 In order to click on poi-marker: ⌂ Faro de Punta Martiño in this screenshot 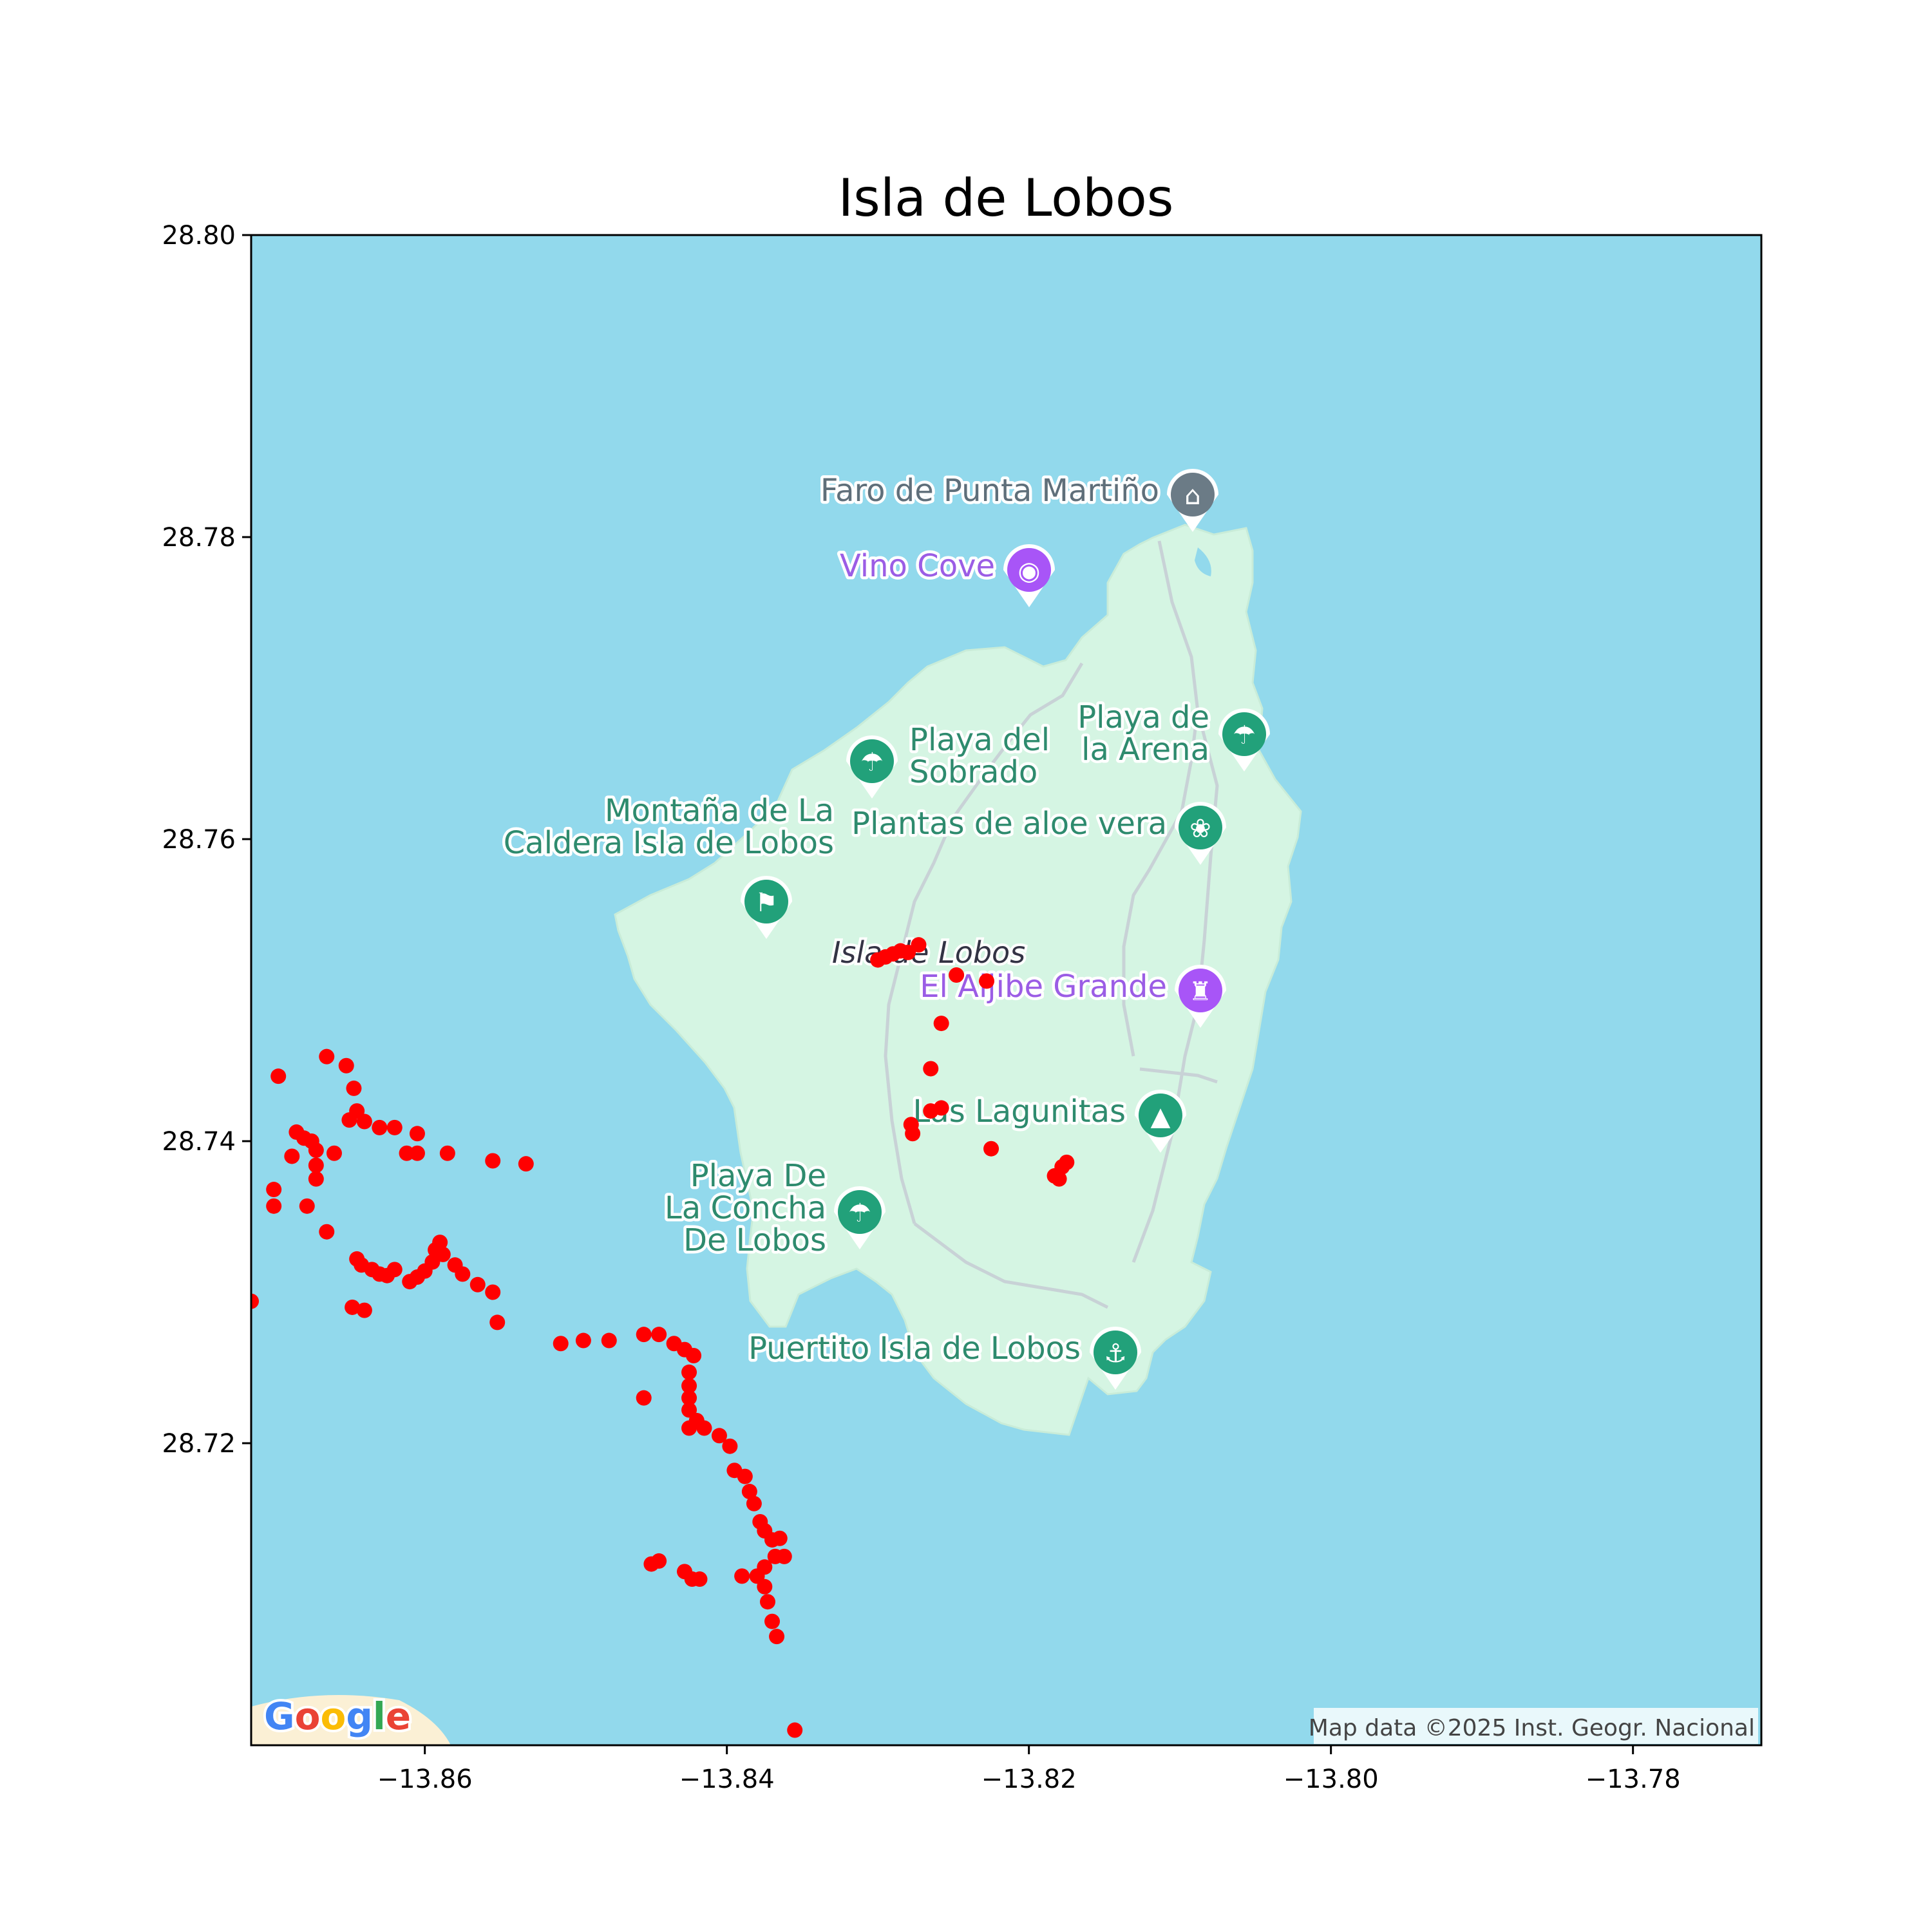, I will do `click(1017, 500)`.